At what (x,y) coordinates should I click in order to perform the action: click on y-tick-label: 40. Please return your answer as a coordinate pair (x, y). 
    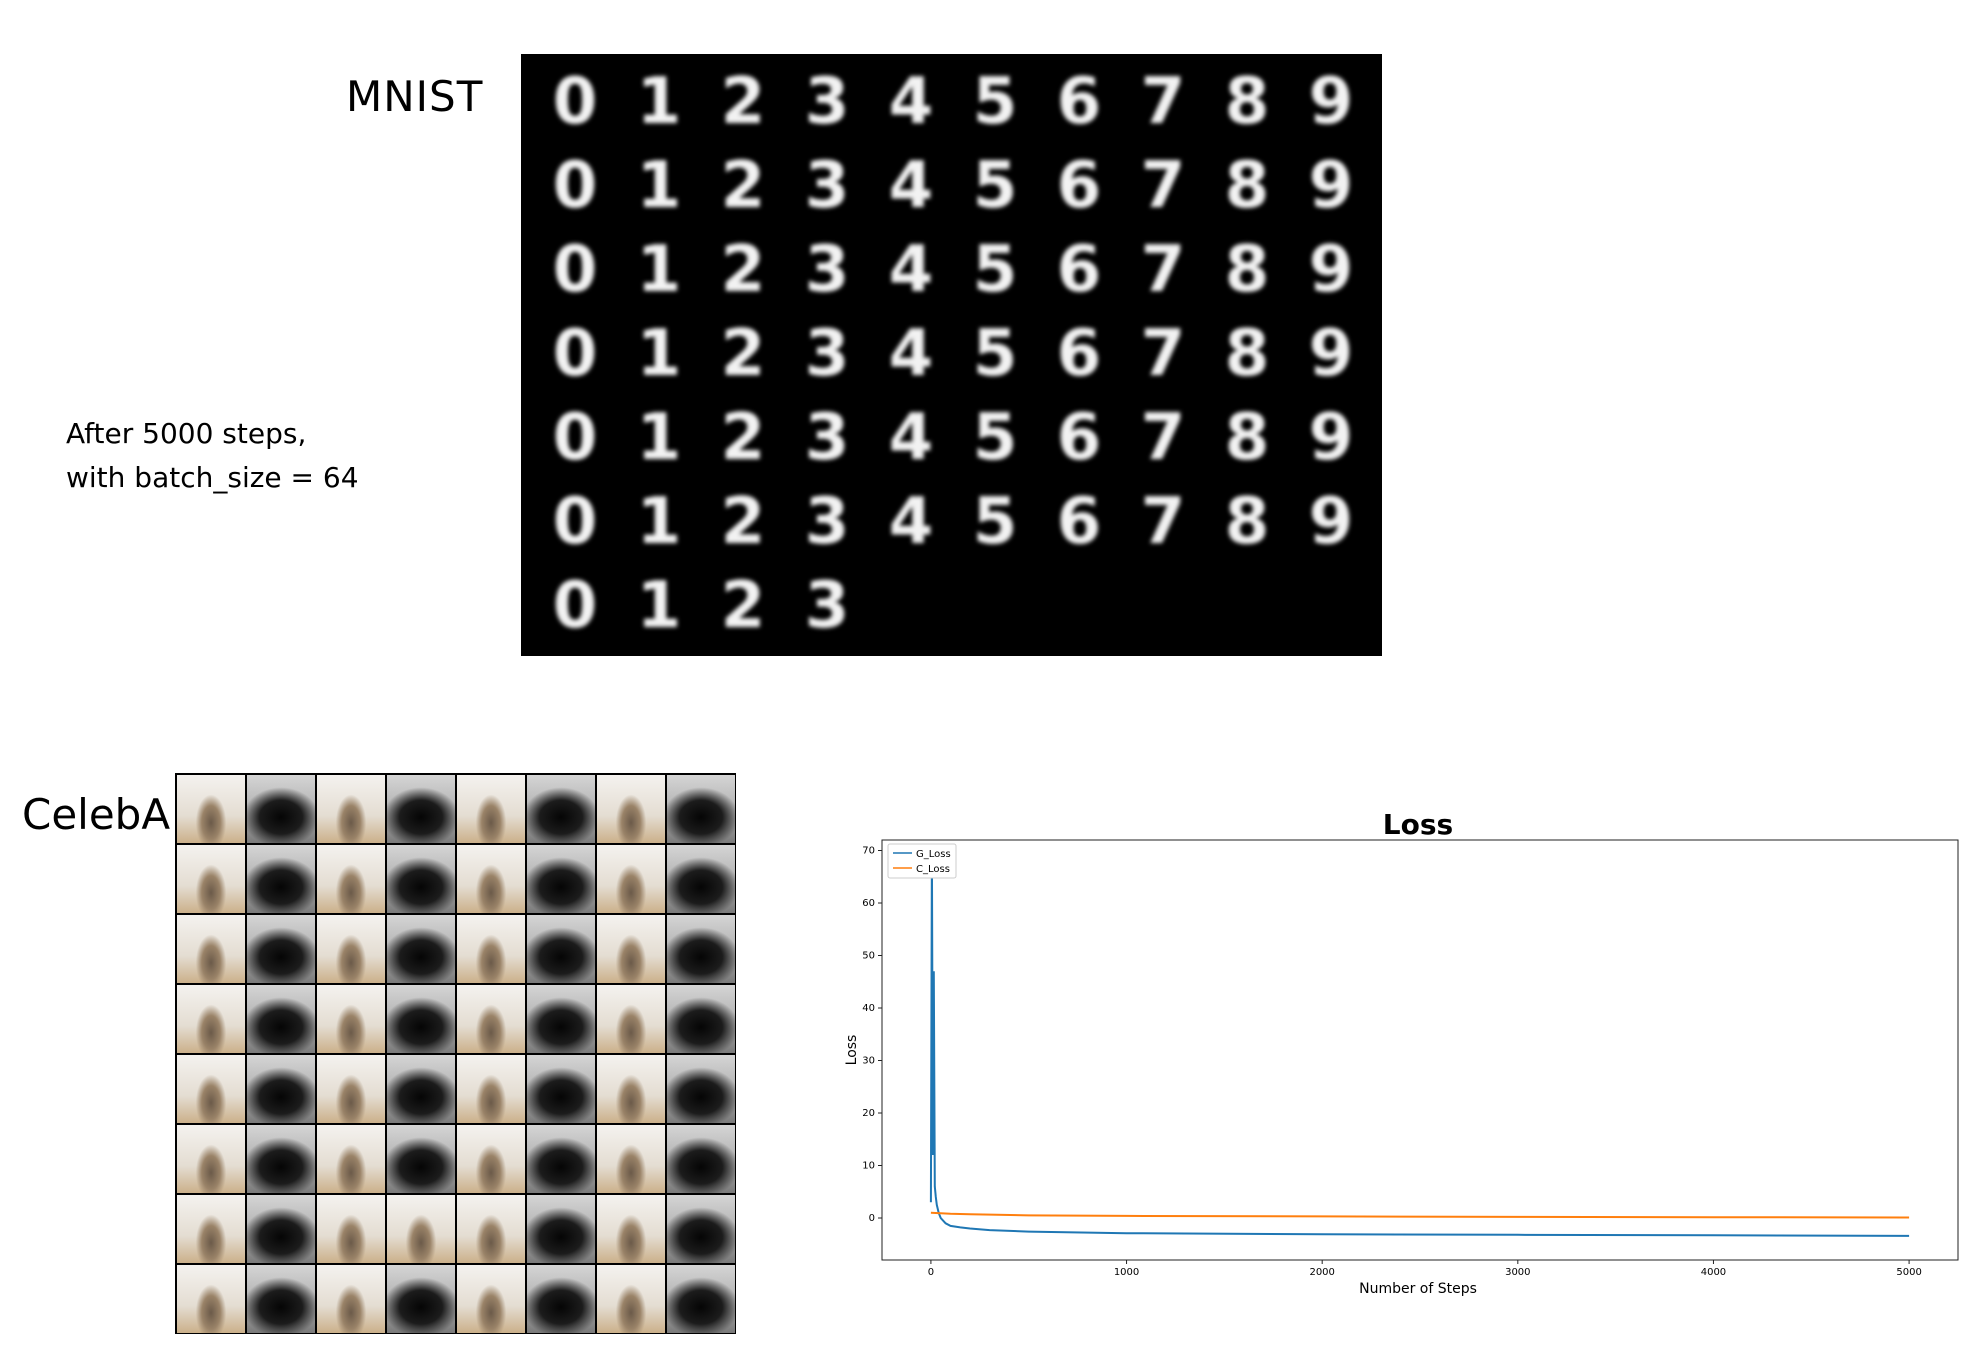
    Looking at the image, I should click on (868, 1008).